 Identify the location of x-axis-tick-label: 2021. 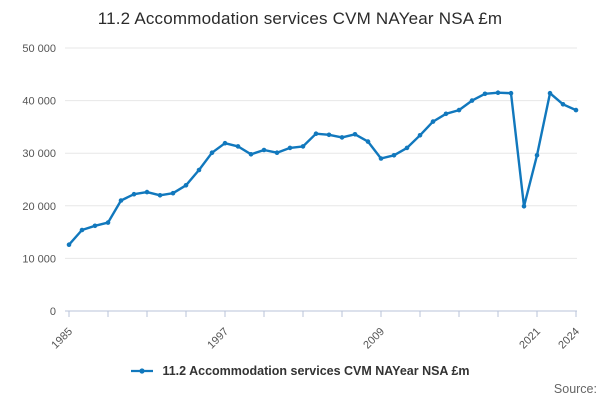
(530, 339).